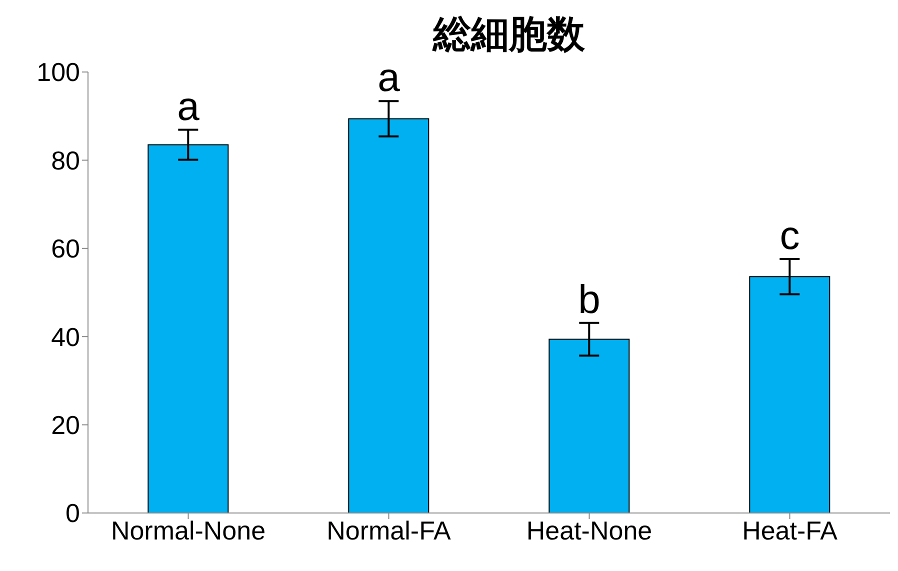 Image resolution: width=898 pixels, height=571 pixels. I want to click on annotation: c, so click(790, 236).